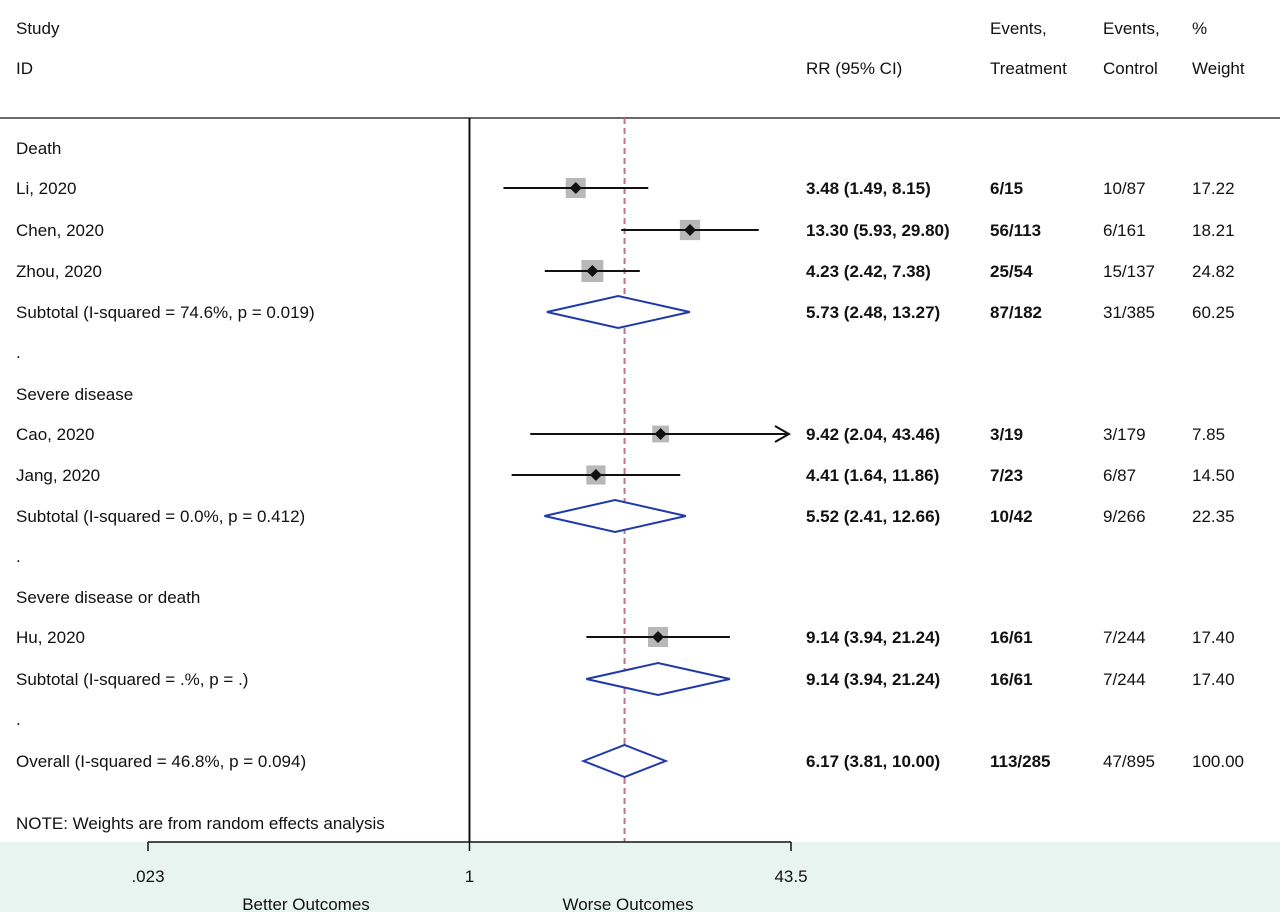  Describe the element at coordinates (18, 352) in the screenshot. I see `row-label-5: .` at that location.